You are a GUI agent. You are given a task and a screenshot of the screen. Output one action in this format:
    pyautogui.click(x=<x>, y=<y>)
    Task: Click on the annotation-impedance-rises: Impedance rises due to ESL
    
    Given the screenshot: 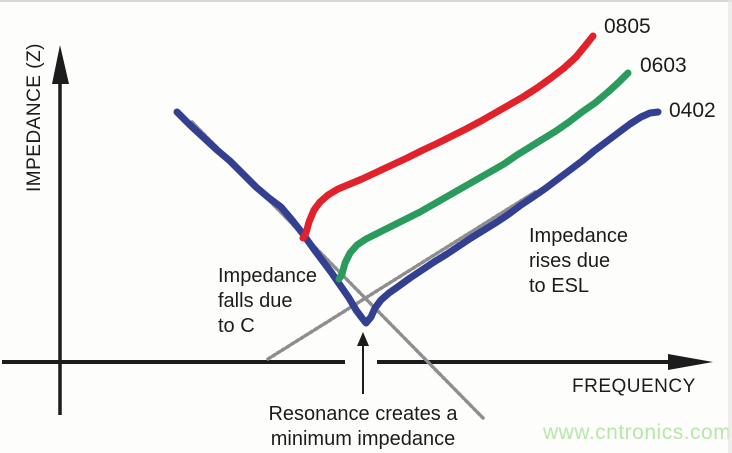 What is the action you would take?
    pyautogui.click(x=578, y=261)
    